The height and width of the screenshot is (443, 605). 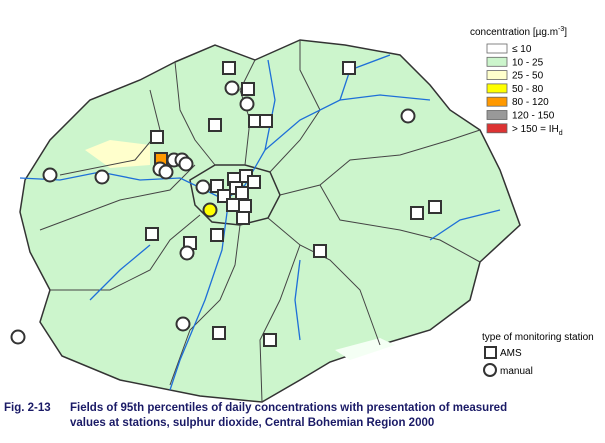 I want to click on station-legend: type of monitoring station AMS manual, so click(x=538, y=354).